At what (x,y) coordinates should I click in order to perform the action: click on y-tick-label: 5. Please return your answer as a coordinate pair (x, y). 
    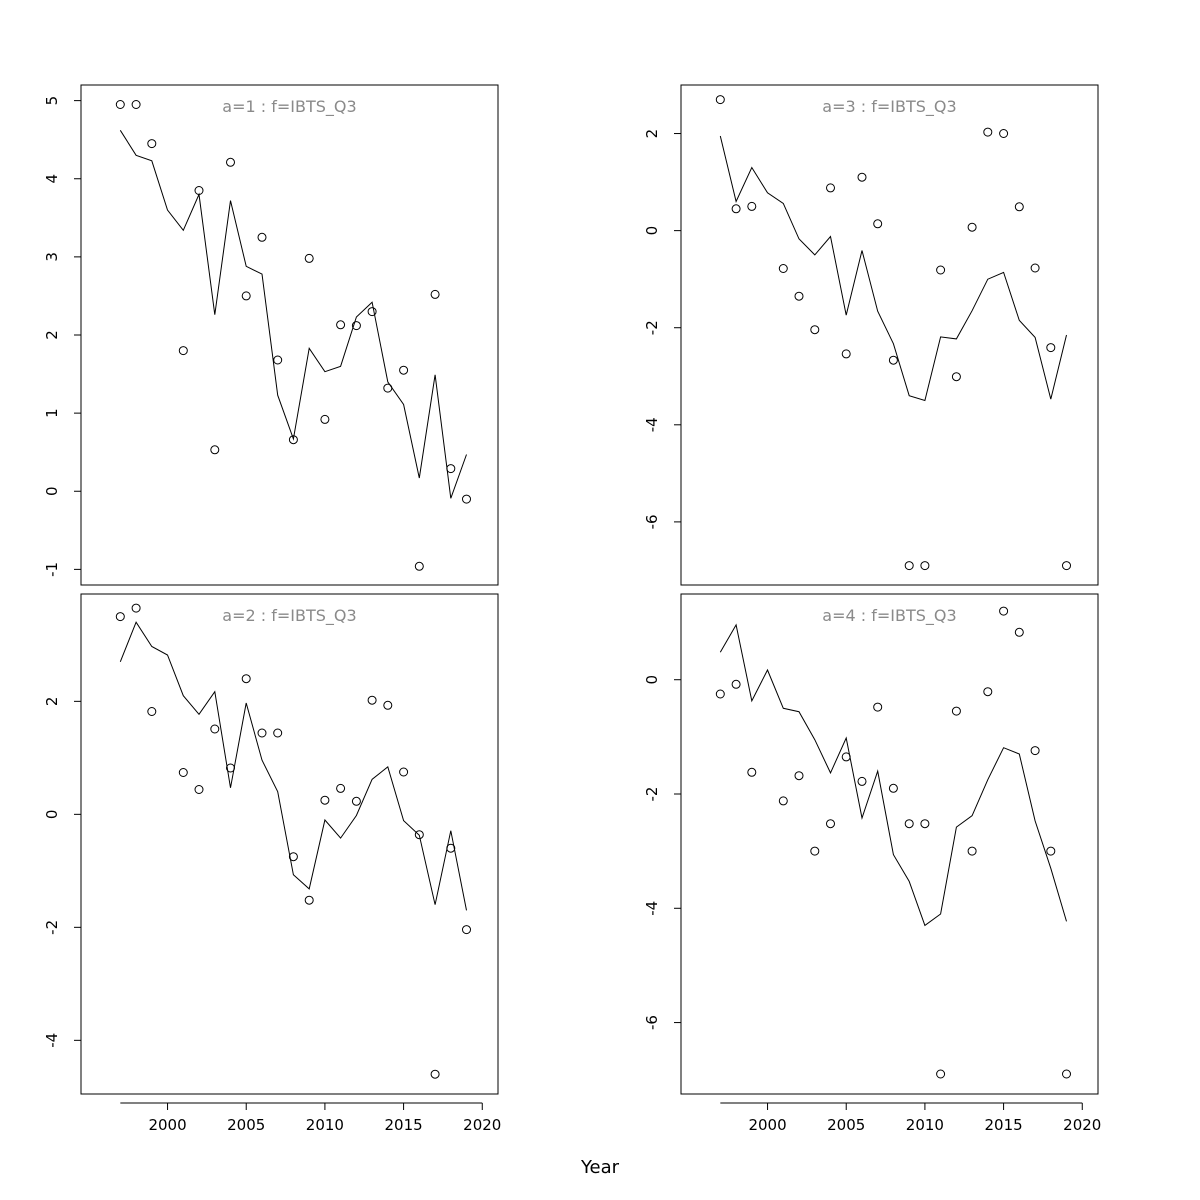
    Looking at the image, I should click on (52, 101).